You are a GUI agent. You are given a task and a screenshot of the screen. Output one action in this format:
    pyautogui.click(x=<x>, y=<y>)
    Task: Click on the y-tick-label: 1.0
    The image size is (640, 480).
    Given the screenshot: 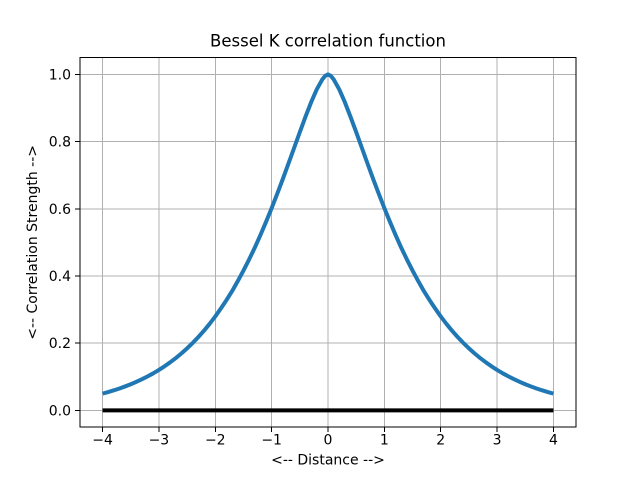 What is the action you would take?
    pyautogui.click(x=60, y=75)
    